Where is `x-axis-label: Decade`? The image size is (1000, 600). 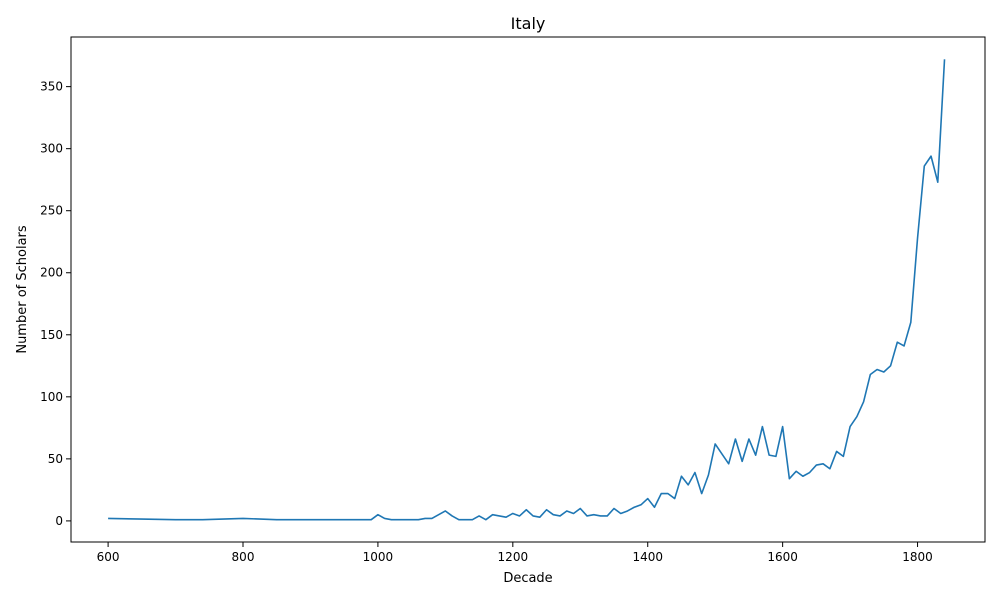
x-axis-label: Decade is located at coordinates (527, 578).